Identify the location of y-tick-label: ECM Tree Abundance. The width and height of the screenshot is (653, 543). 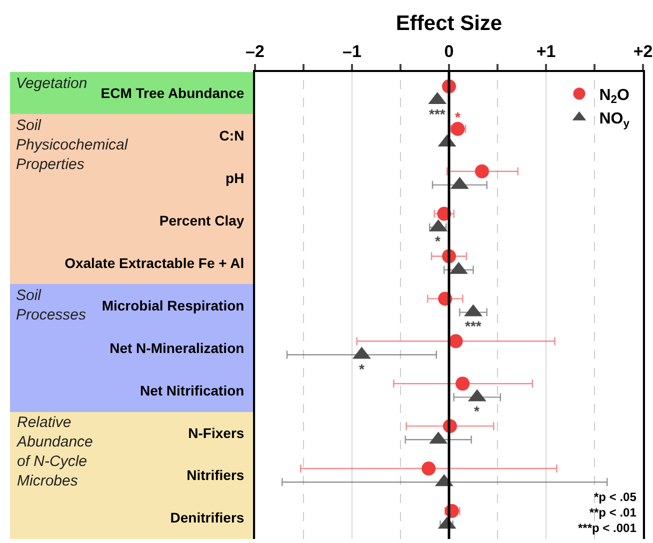
(172, 93).